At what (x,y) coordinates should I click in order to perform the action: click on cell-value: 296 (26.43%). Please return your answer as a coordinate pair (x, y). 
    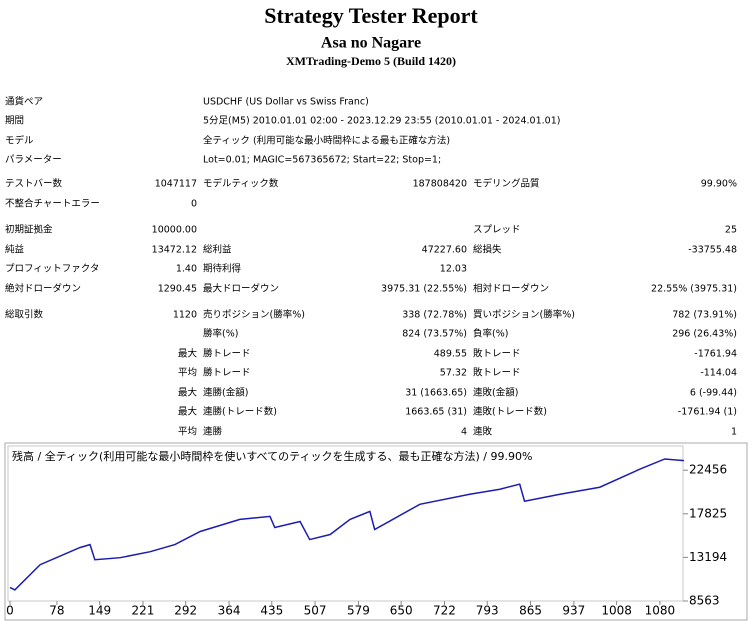
    Looking at the image, I should click on (704, 334).